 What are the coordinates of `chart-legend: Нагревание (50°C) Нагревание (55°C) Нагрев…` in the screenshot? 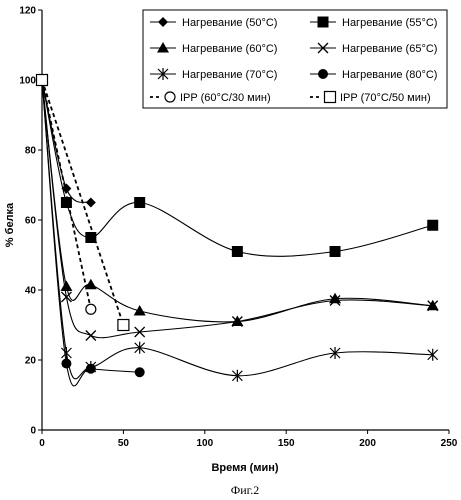 It's located at (295, 59).